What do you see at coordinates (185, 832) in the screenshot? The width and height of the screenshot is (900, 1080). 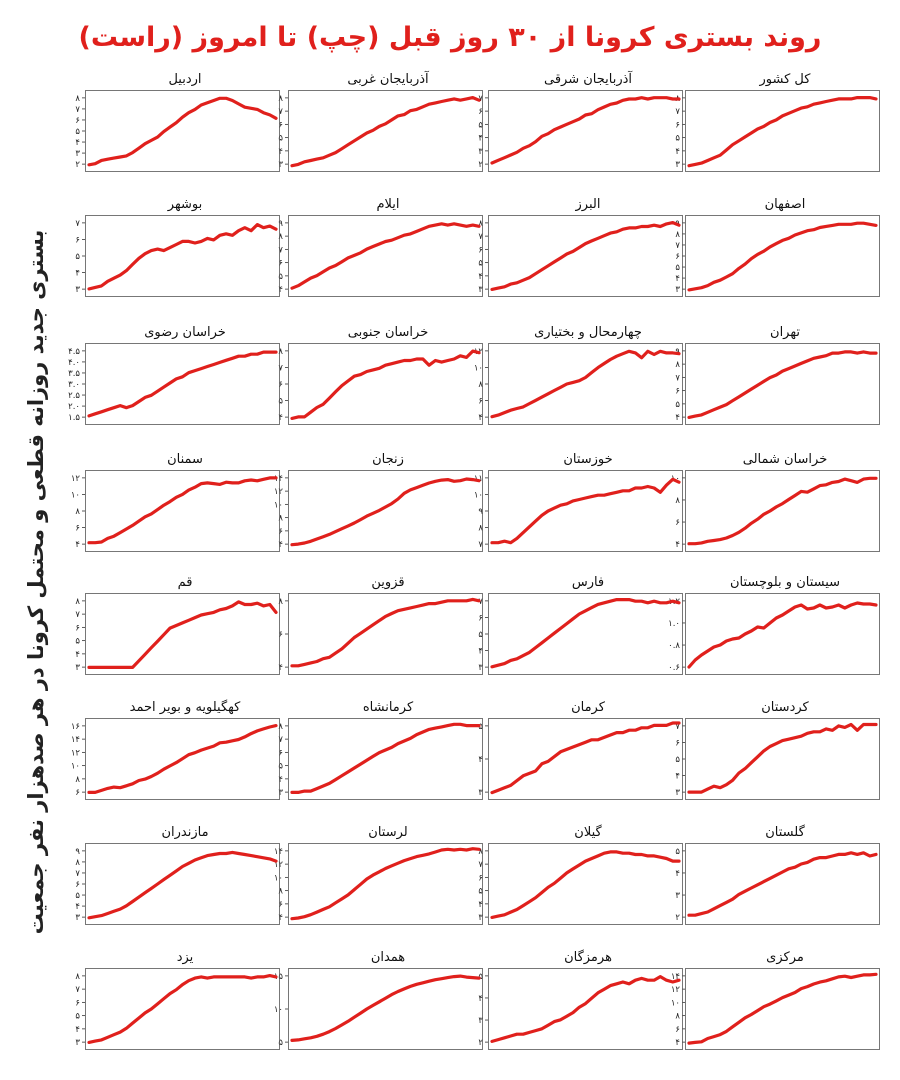 I see `panel-title: مازندران` at bounding box center [185, 832].